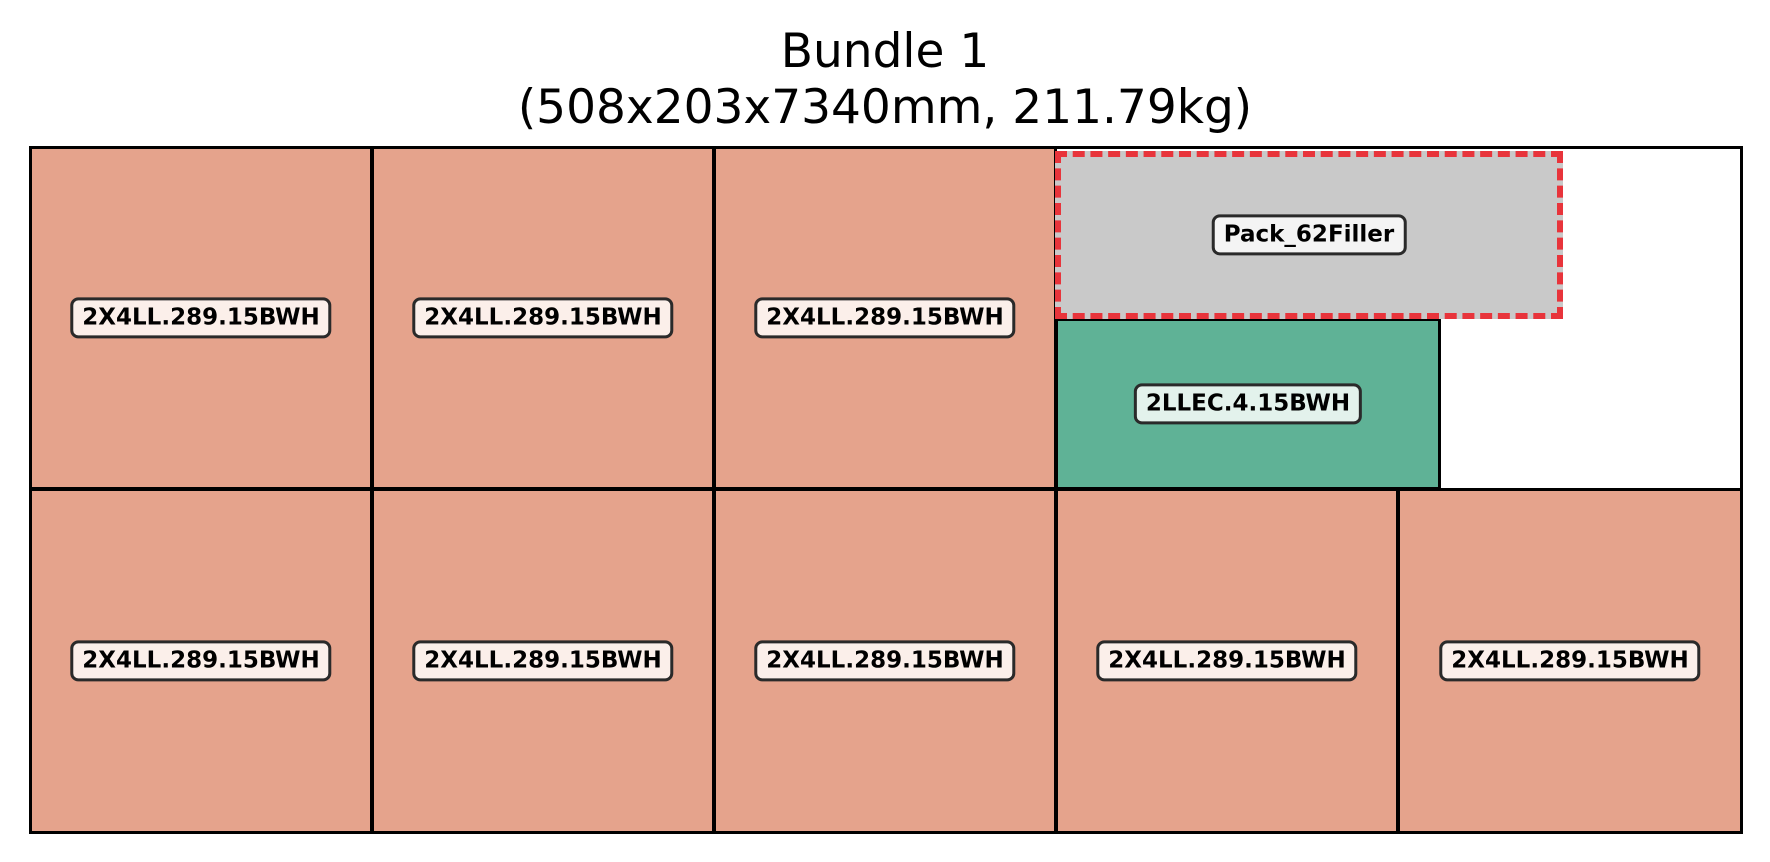 The width and height of the screenshot is (1770, 862). What do you see at coordinates (1248, 404) in the screenshot?
I see `piece-label: 2LLEC.4.15BWH` at bounding box center [1248, 404].